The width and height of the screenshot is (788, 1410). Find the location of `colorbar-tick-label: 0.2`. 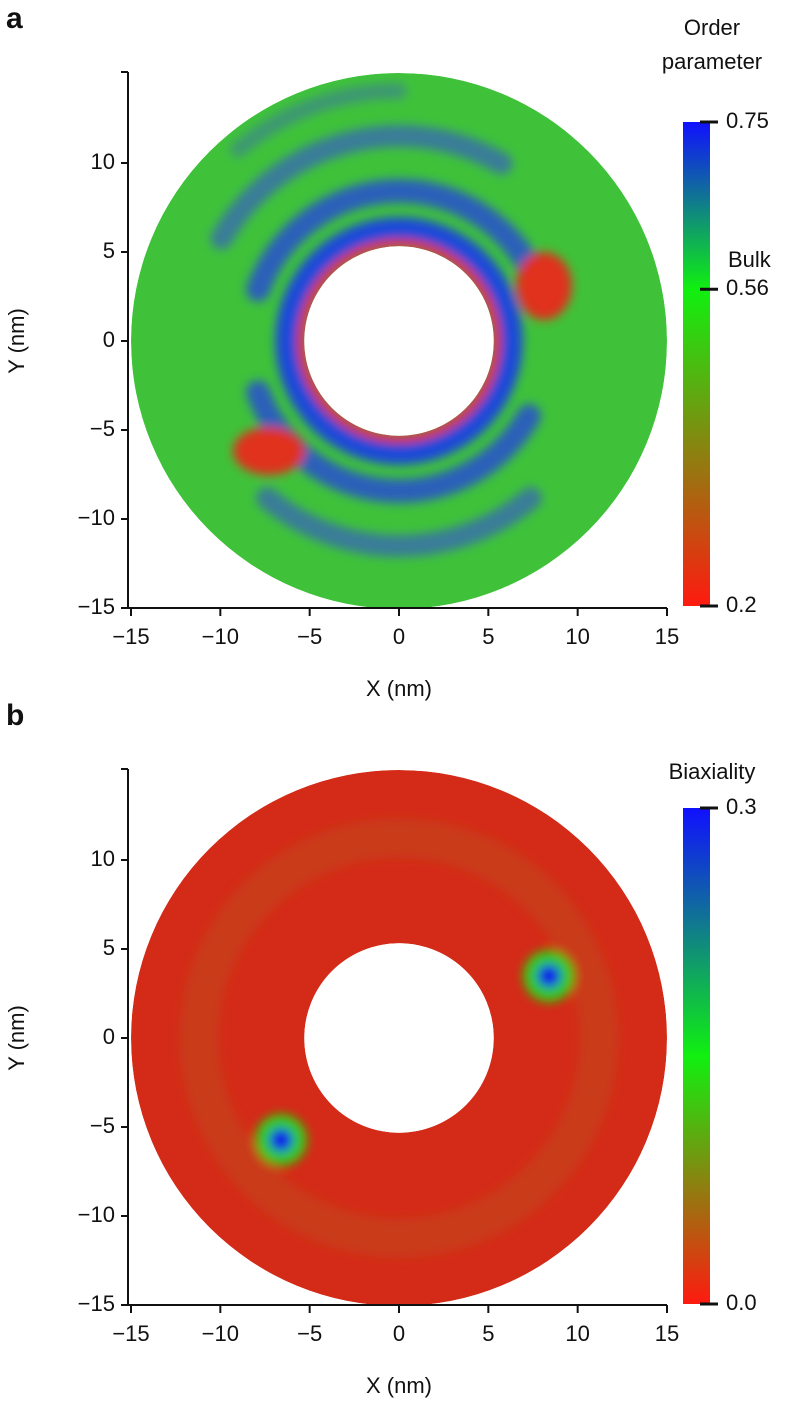

colorbar-tick-label: 0.2 is located at coordinates (741, 604).